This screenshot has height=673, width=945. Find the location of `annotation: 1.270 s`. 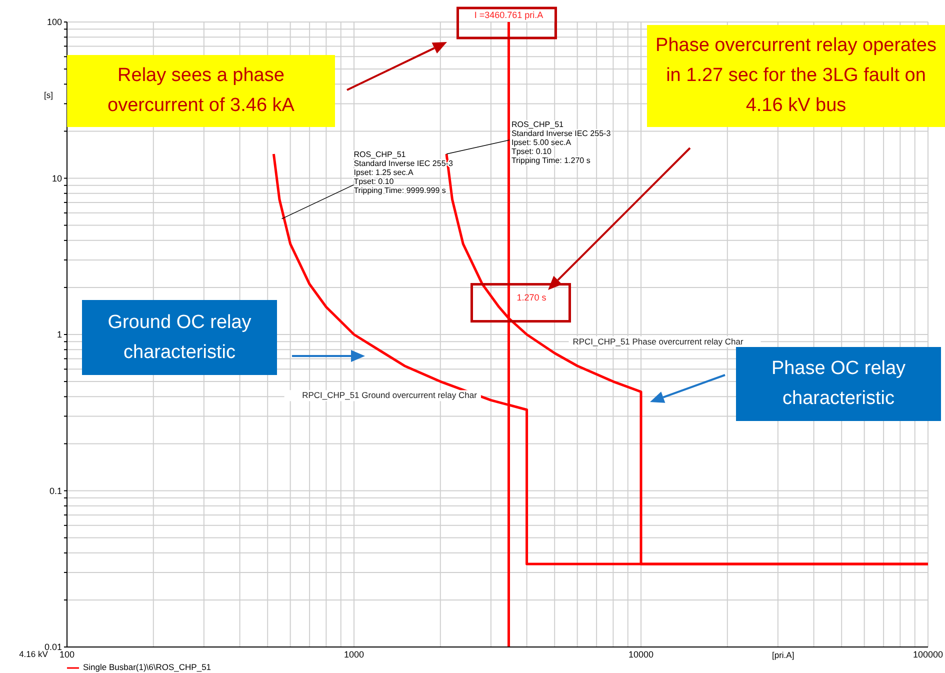

annotation: 1.270 s is located at coordinates (531, 297).